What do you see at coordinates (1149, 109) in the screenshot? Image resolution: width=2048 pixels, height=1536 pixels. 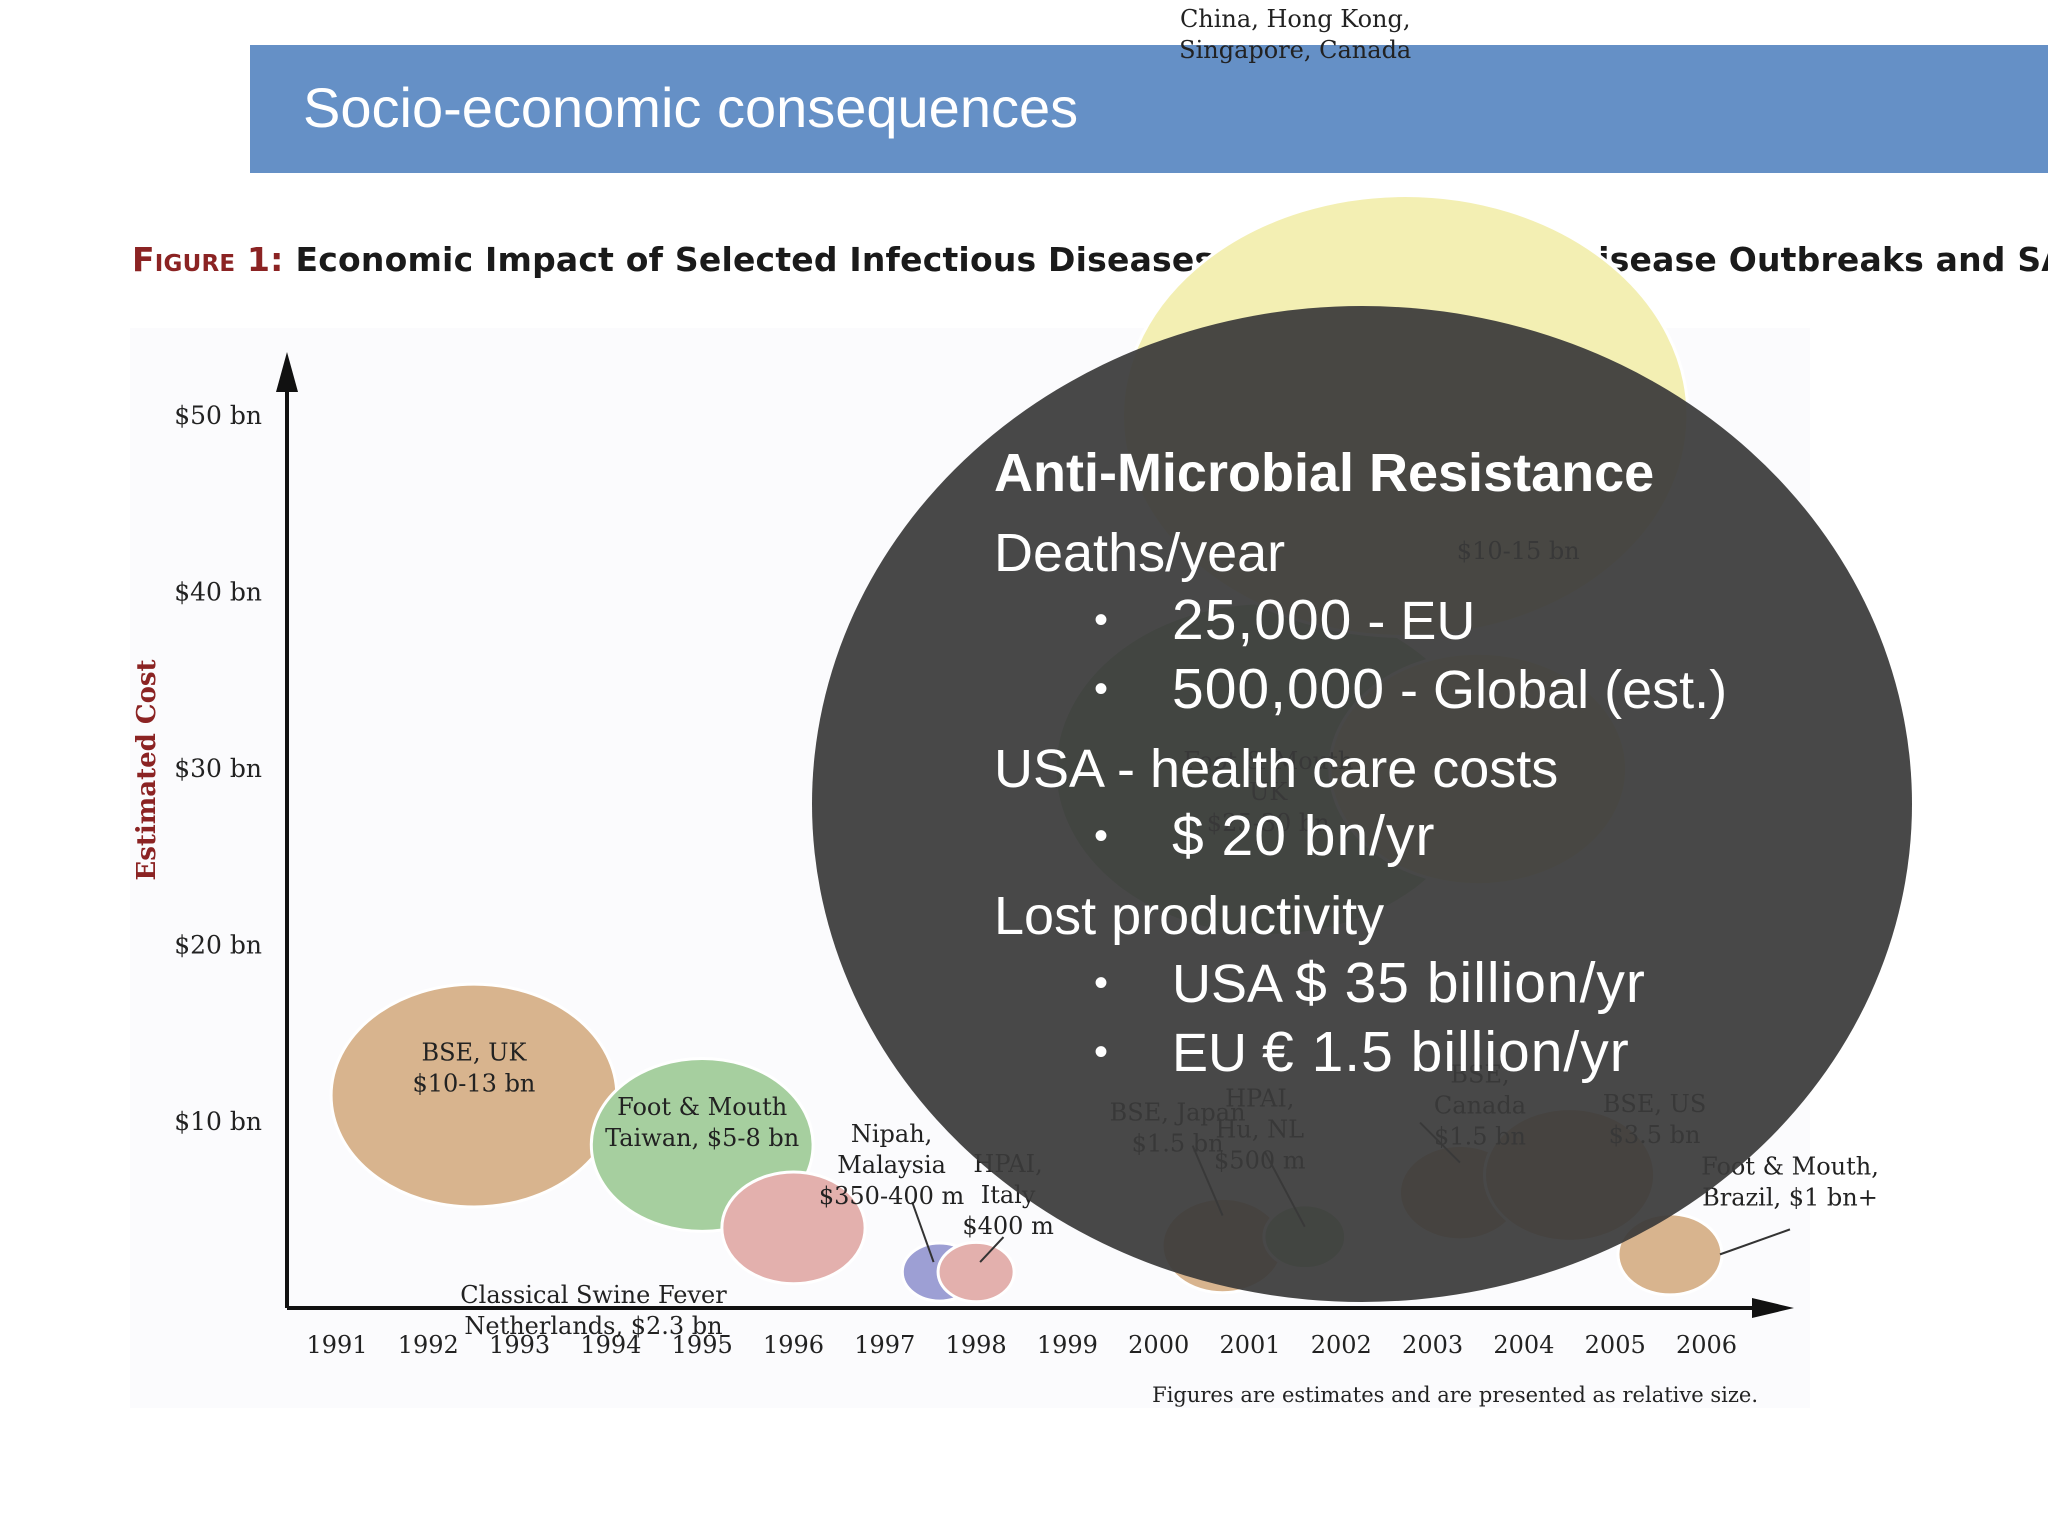 I see `title-banner: Socio-economic consequences` at bounding box center [1149, 109].